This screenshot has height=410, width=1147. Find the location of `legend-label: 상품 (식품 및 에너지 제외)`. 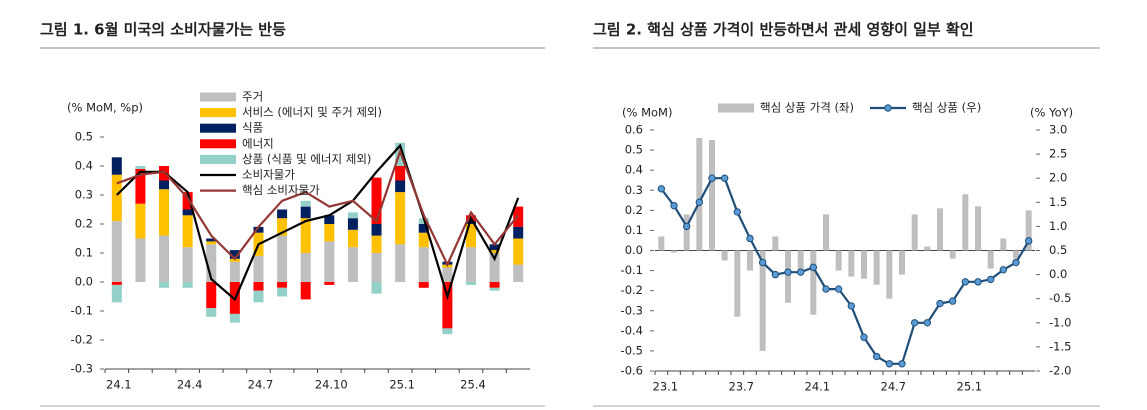

legend-label: 상품 (식품 및 에너지 제외) is located at coordinates (306, 159).